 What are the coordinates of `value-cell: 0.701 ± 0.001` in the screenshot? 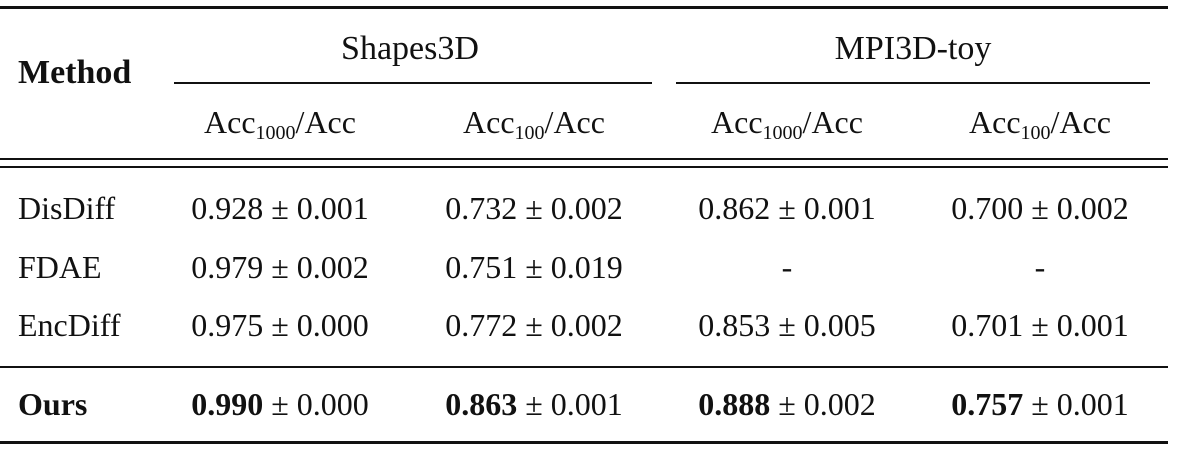 It's located at (1040, 325).